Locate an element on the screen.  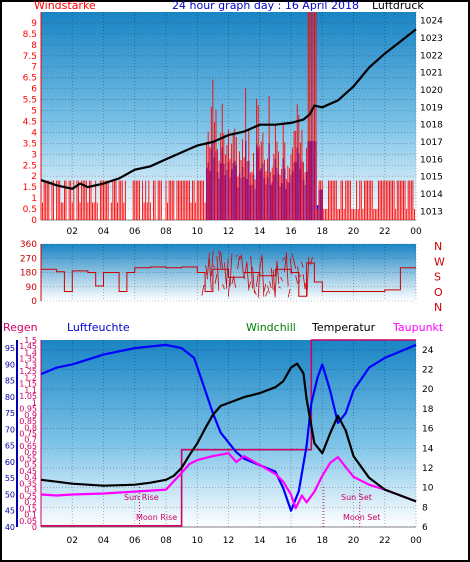
humidity-tick-label: 45 is located at coordinates (10, 511).